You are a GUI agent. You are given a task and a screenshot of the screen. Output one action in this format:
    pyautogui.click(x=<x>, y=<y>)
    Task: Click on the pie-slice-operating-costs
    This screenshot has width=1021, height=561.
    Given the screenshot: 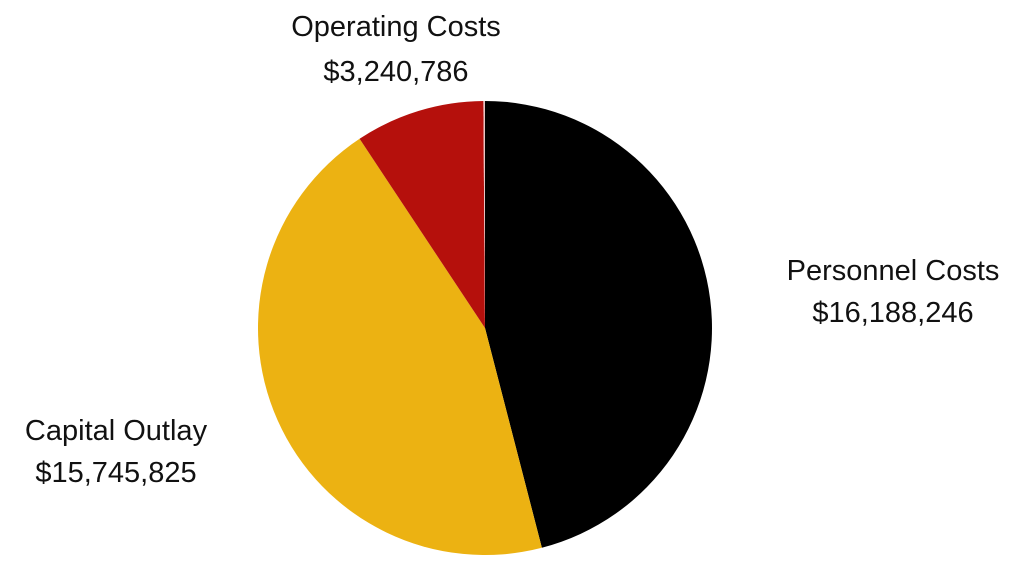 What is the action you would take?
    pyautogui.click(x=422, y=214)
    